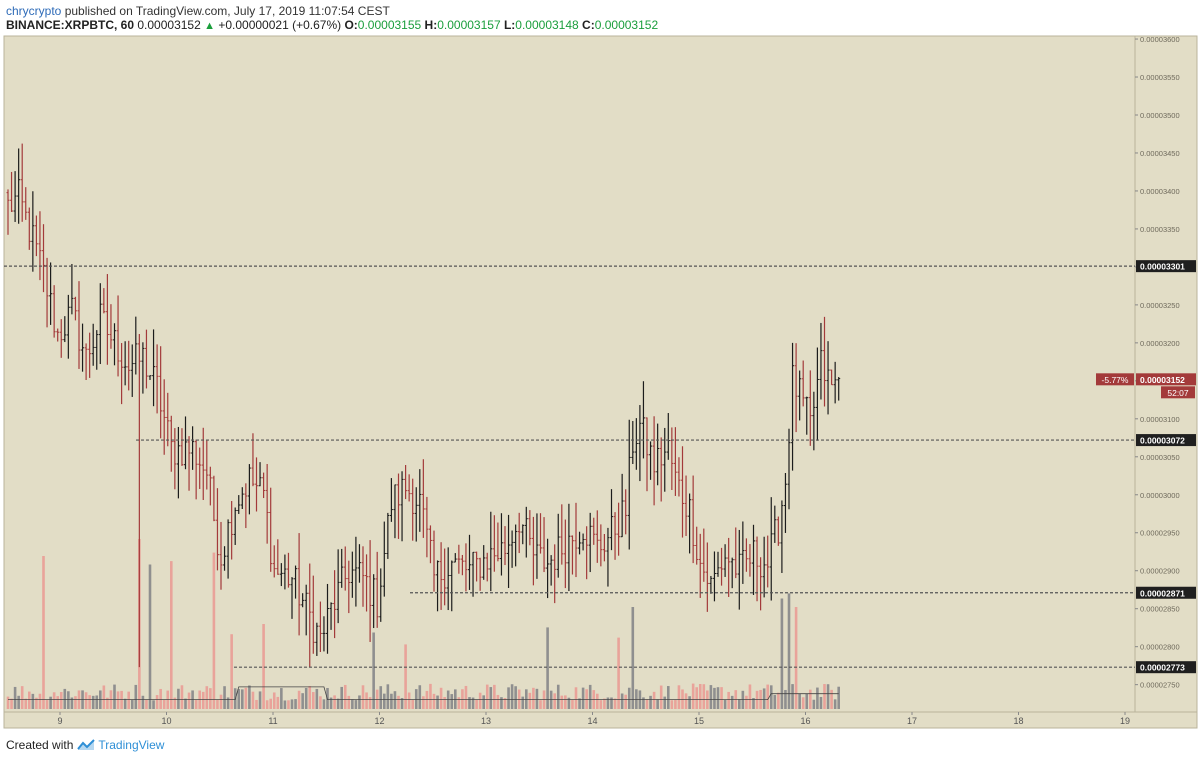 Image resolution: width=1200 pixels, height=759 pixels. What do you see at coordinates (1018, 721) in the screenshot?
I see `time-tick-label: 18` at bounding box center [1018, 721].